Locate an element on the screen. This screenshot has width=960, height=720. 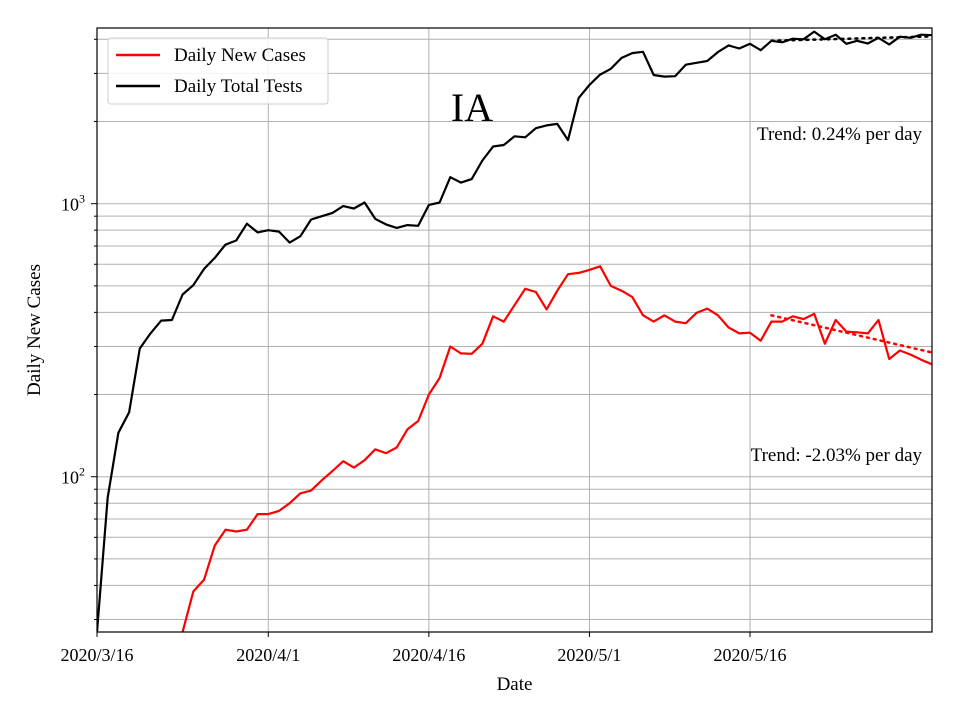
trend-annotation: Trend: -2.03% per day is located at coordinates (837, 455).